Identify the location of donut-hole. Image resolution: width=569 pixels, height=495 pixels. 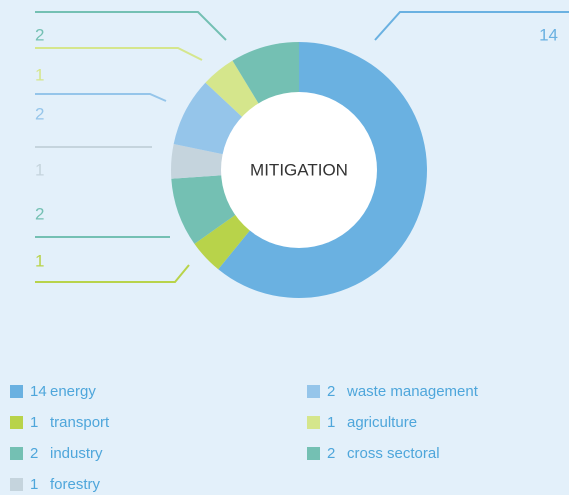
(299, 170).